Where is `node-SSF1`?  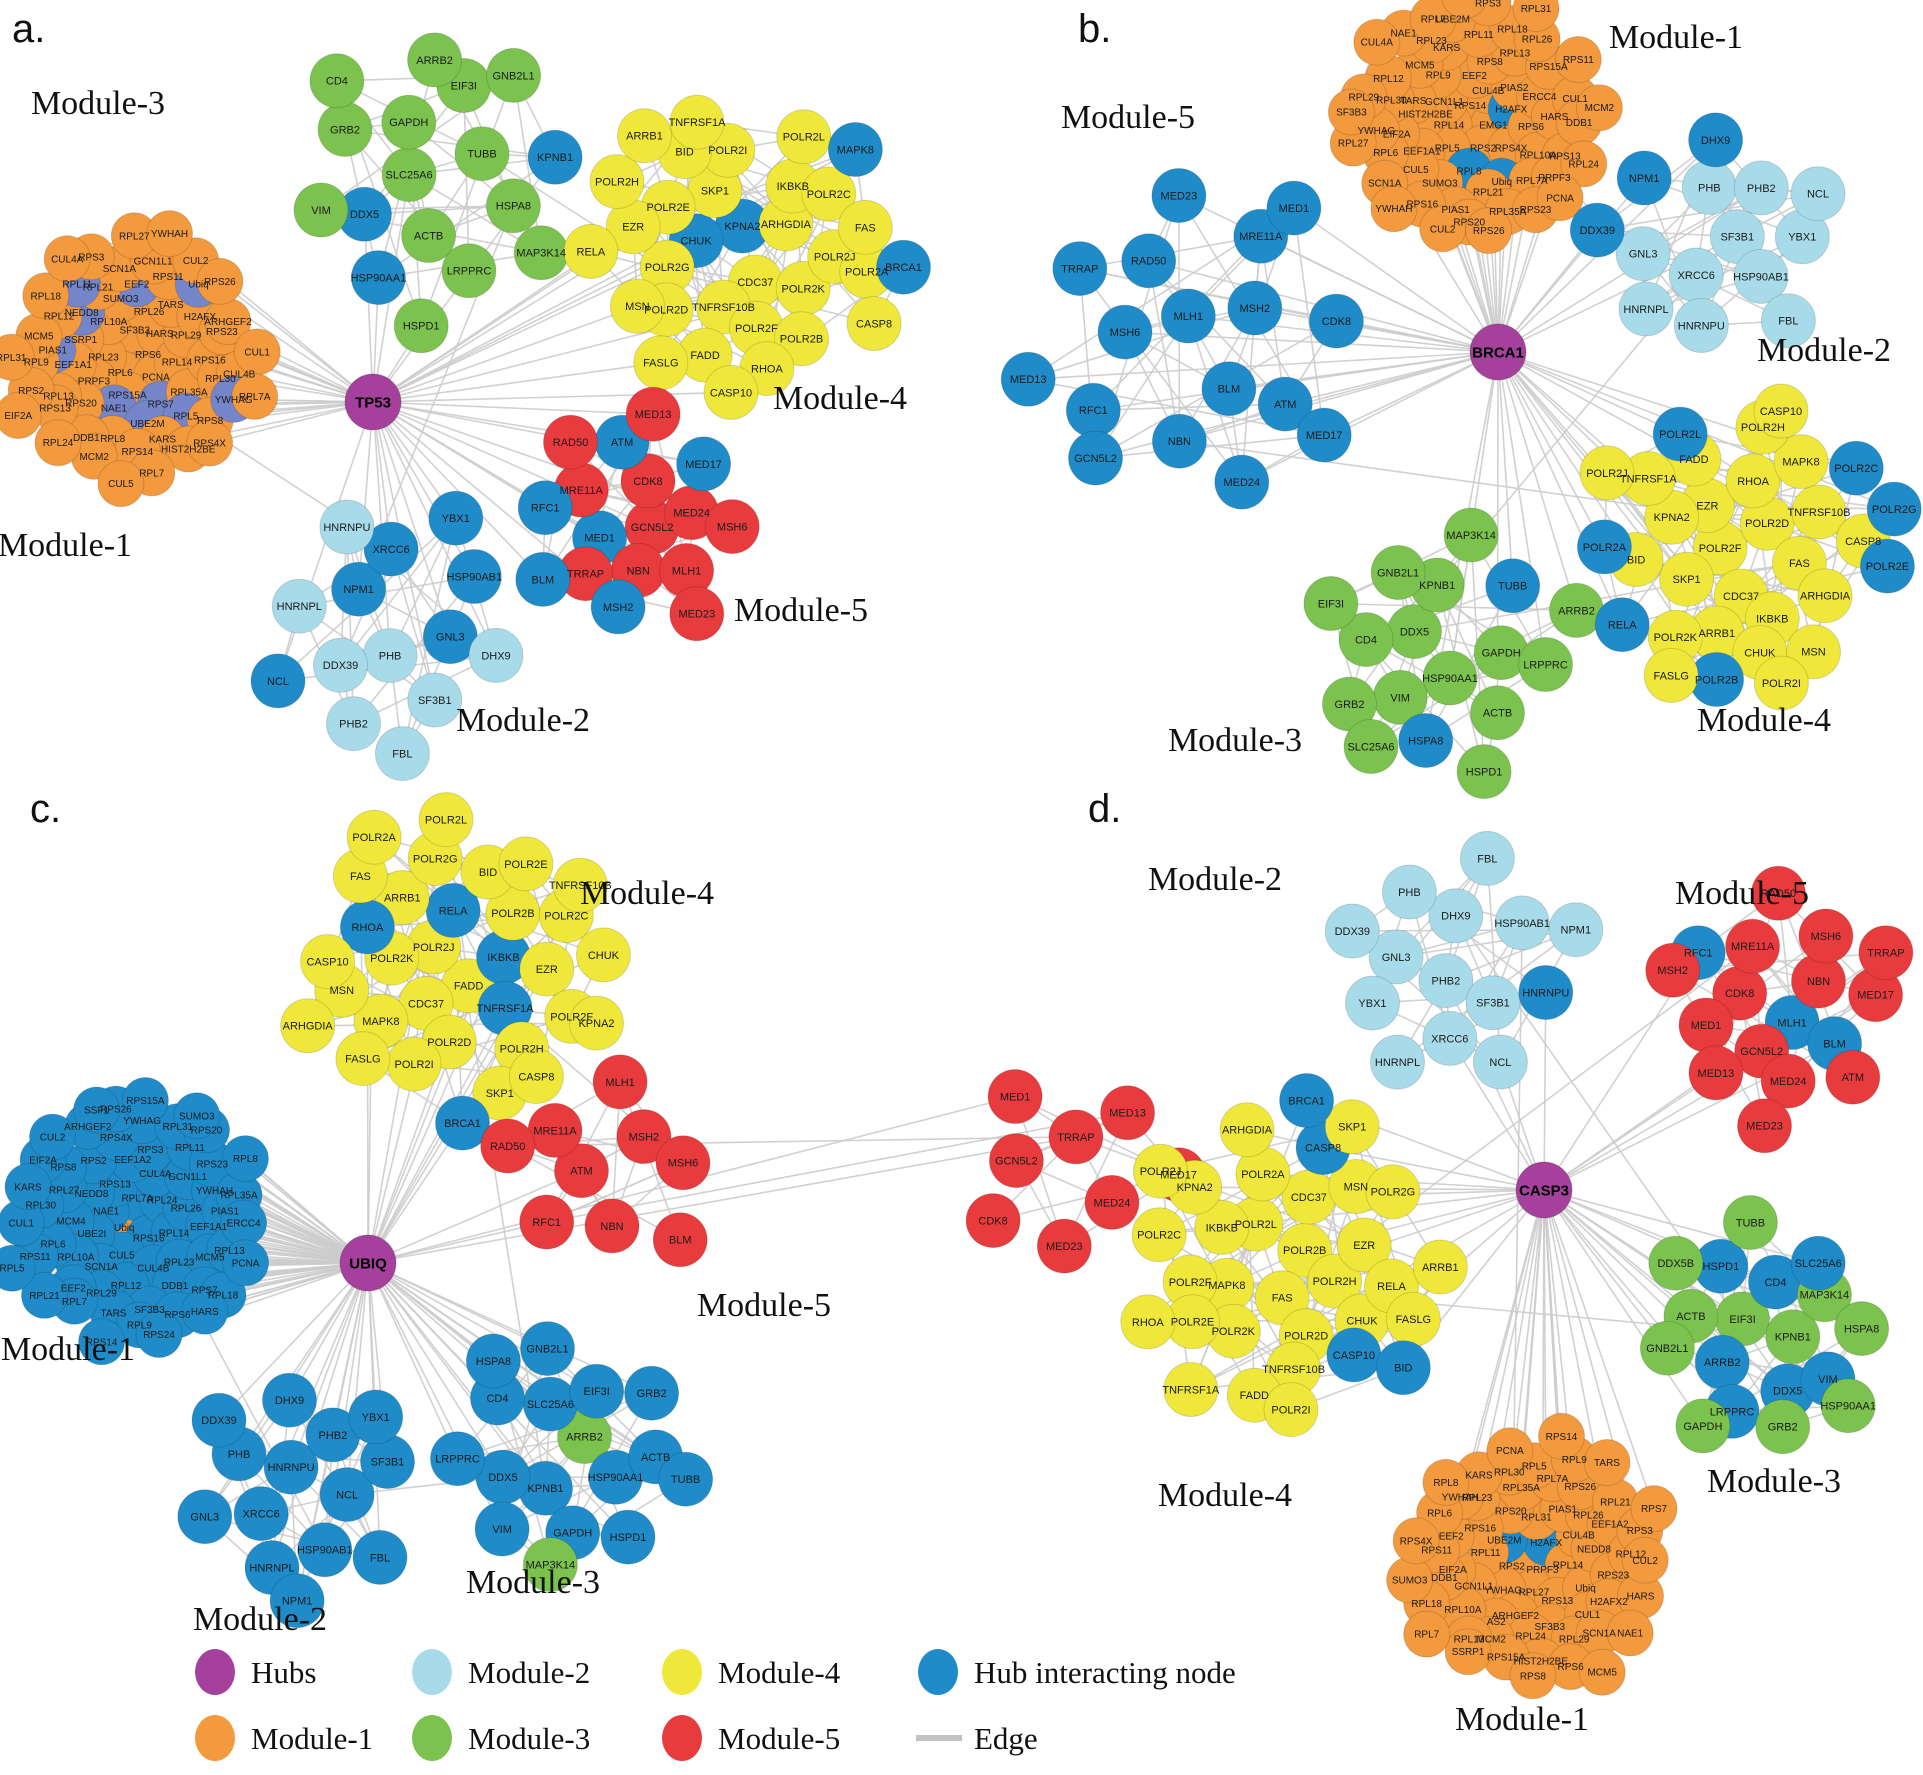 node-SSF1 is located at coordinates (97, 1110).